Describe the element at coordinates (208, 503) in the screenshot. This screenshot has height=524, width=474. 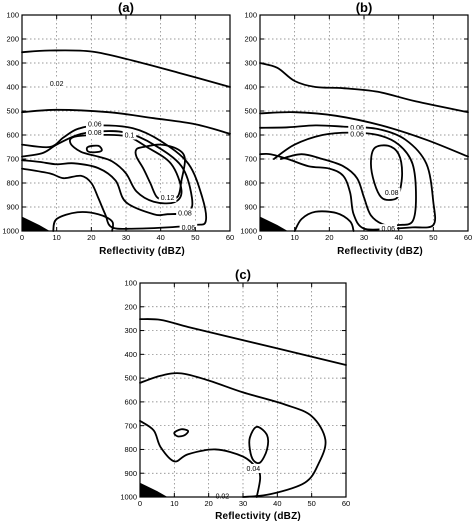
I see `panel-c-xtick-label-2: 20` at that location.